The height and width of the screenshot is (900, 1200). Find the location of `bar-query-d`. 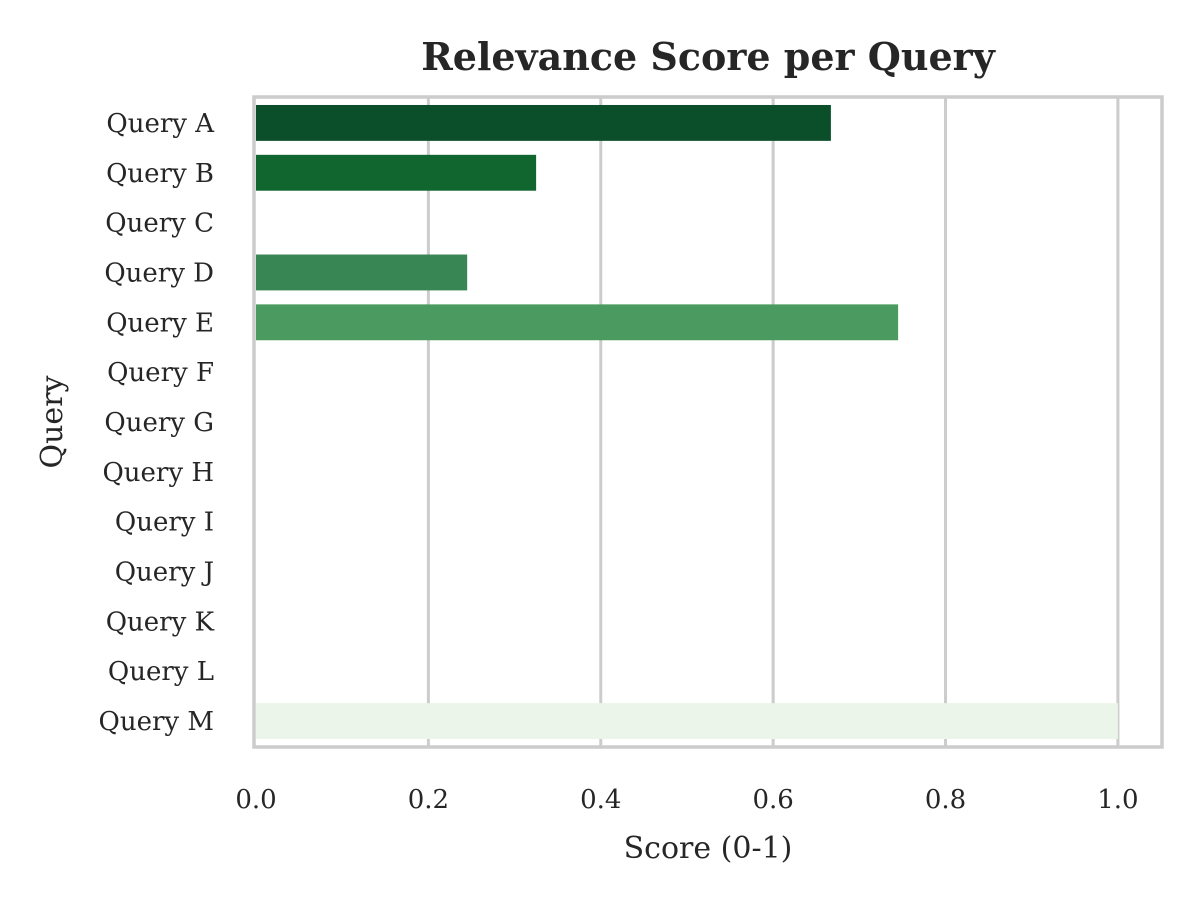

bar-query-d is located at coordinates (362, 272).